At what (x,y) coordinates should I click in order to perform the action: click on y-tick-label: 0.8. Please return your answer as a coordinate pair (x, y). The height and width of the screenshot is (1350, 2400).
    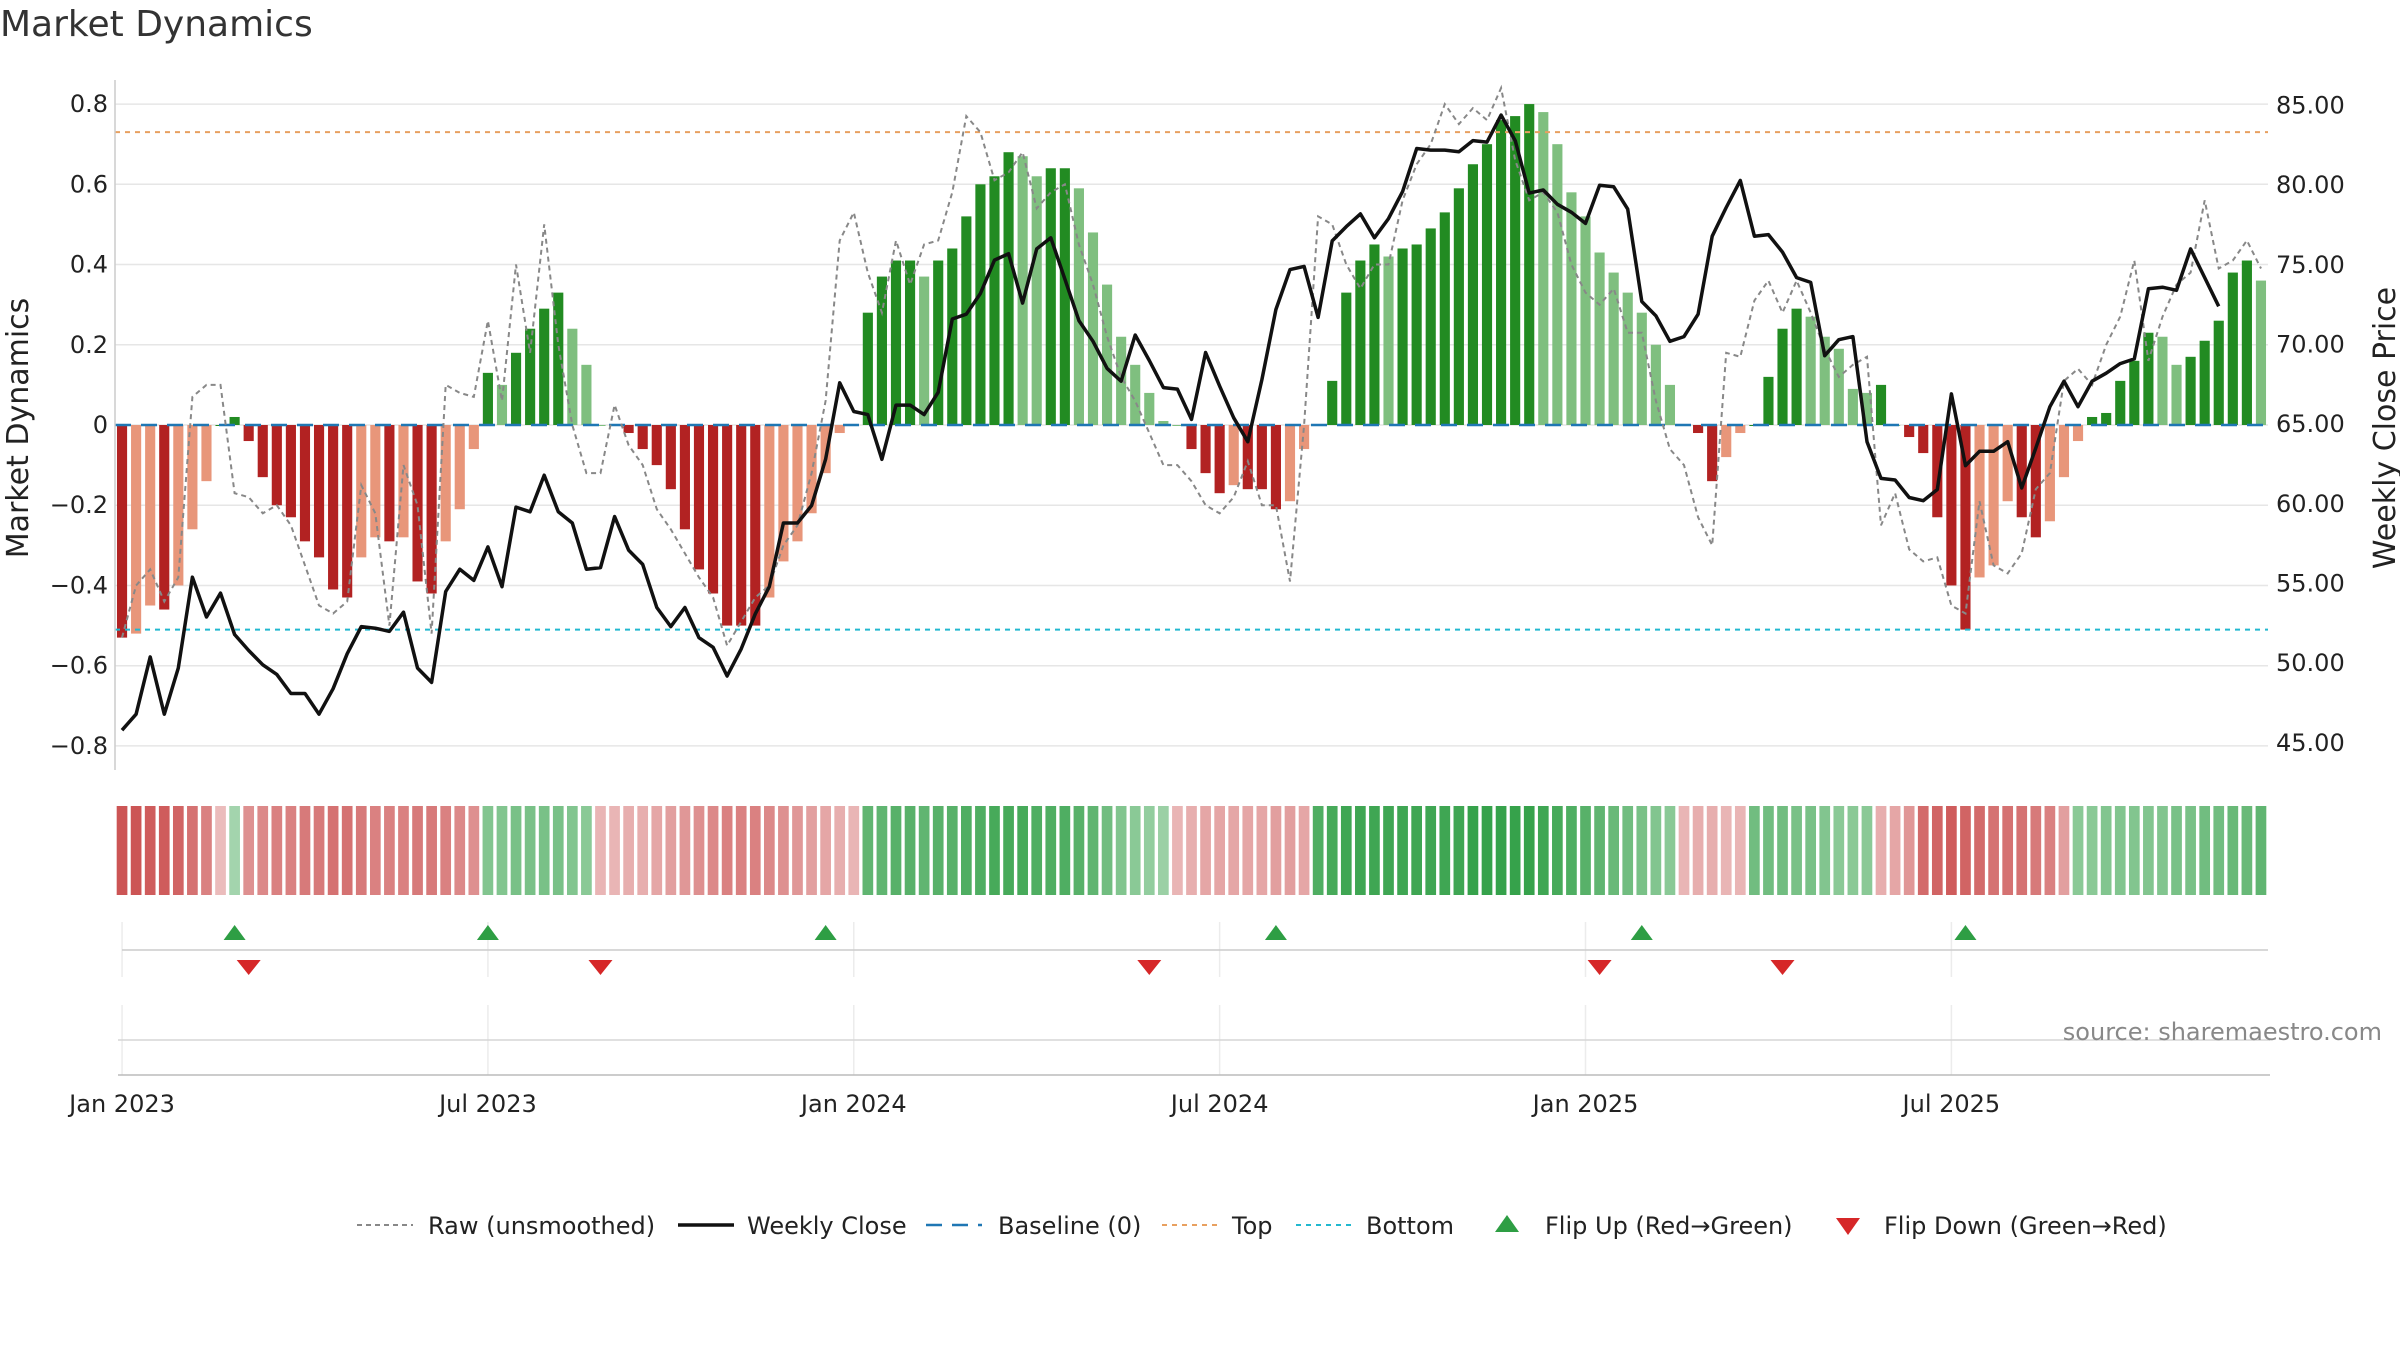
    Looking at the image, I should click on (89, 104).